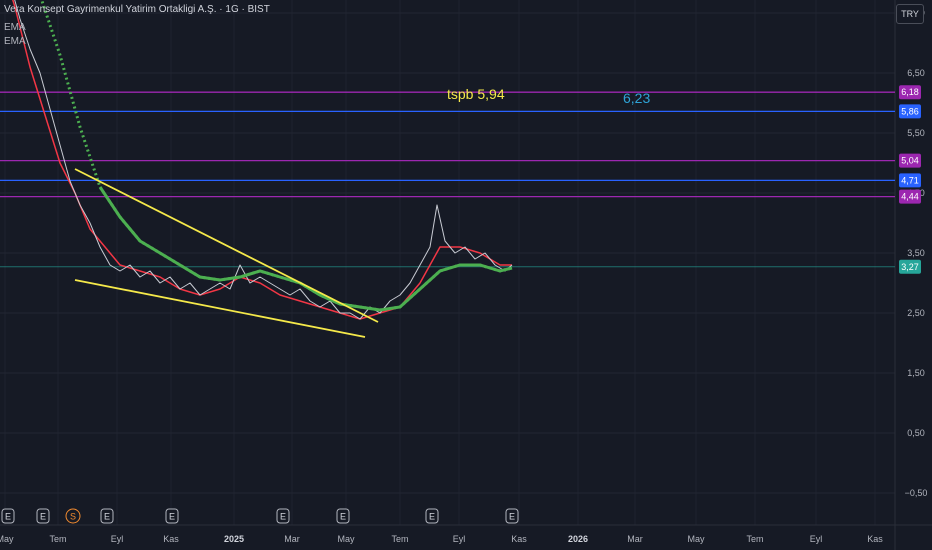 This screenshot has width=932, height=550. I want to click on y-tick-label: 6,50, so click(916, 73).